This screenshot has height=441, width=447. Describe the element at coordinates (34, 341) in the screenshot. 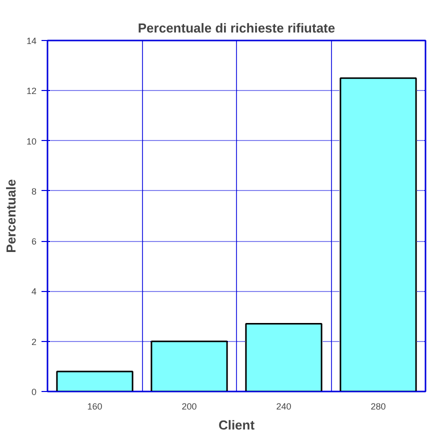

I see `y-tick-label: 2` at that location.